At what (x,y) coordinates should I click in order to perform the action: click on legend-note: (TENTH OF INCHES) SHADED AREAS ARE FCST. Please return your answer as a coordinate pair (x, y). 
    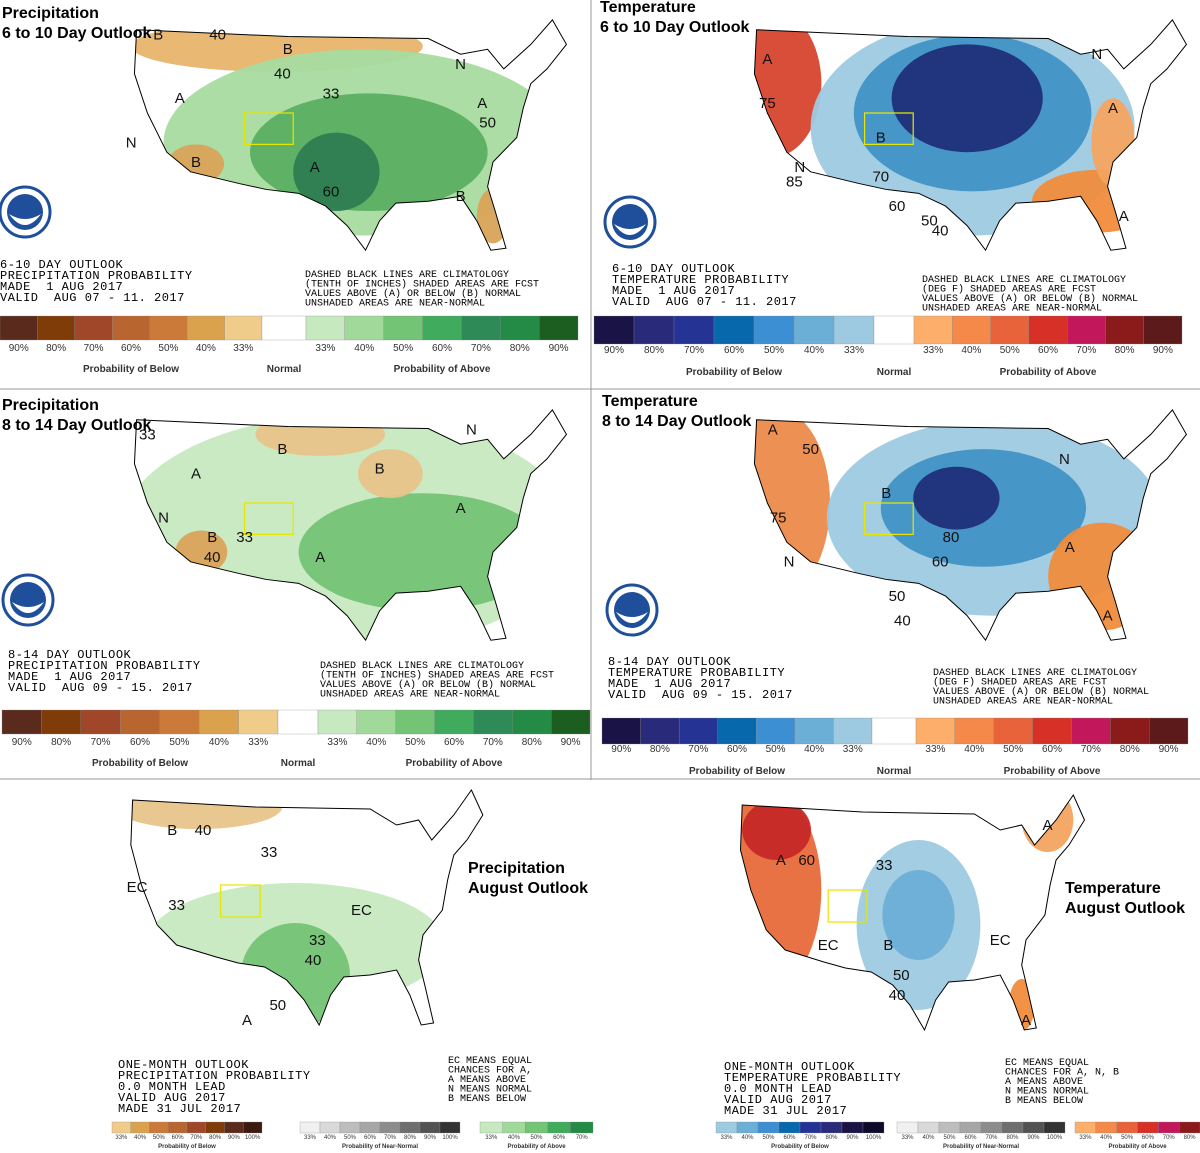
    Looking at the image, I should click on (437, 676).